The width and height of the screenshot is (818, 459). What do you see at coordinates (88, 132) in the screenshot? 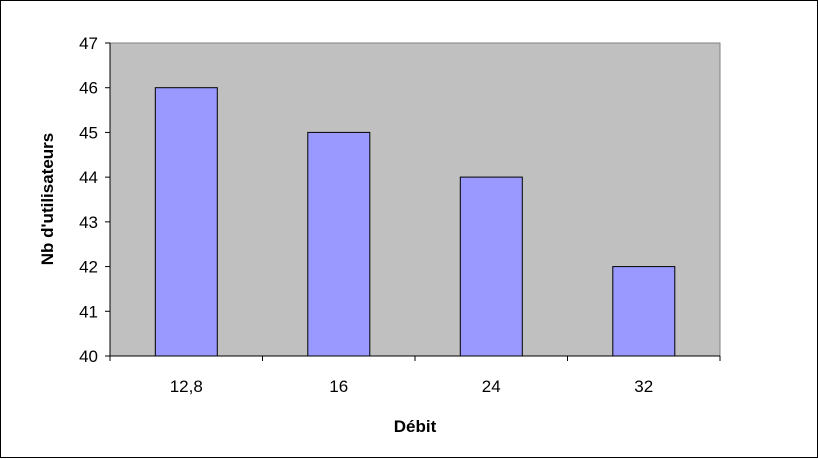
I see `y-tick-label-5: 45` at bounding box center [88, 132].